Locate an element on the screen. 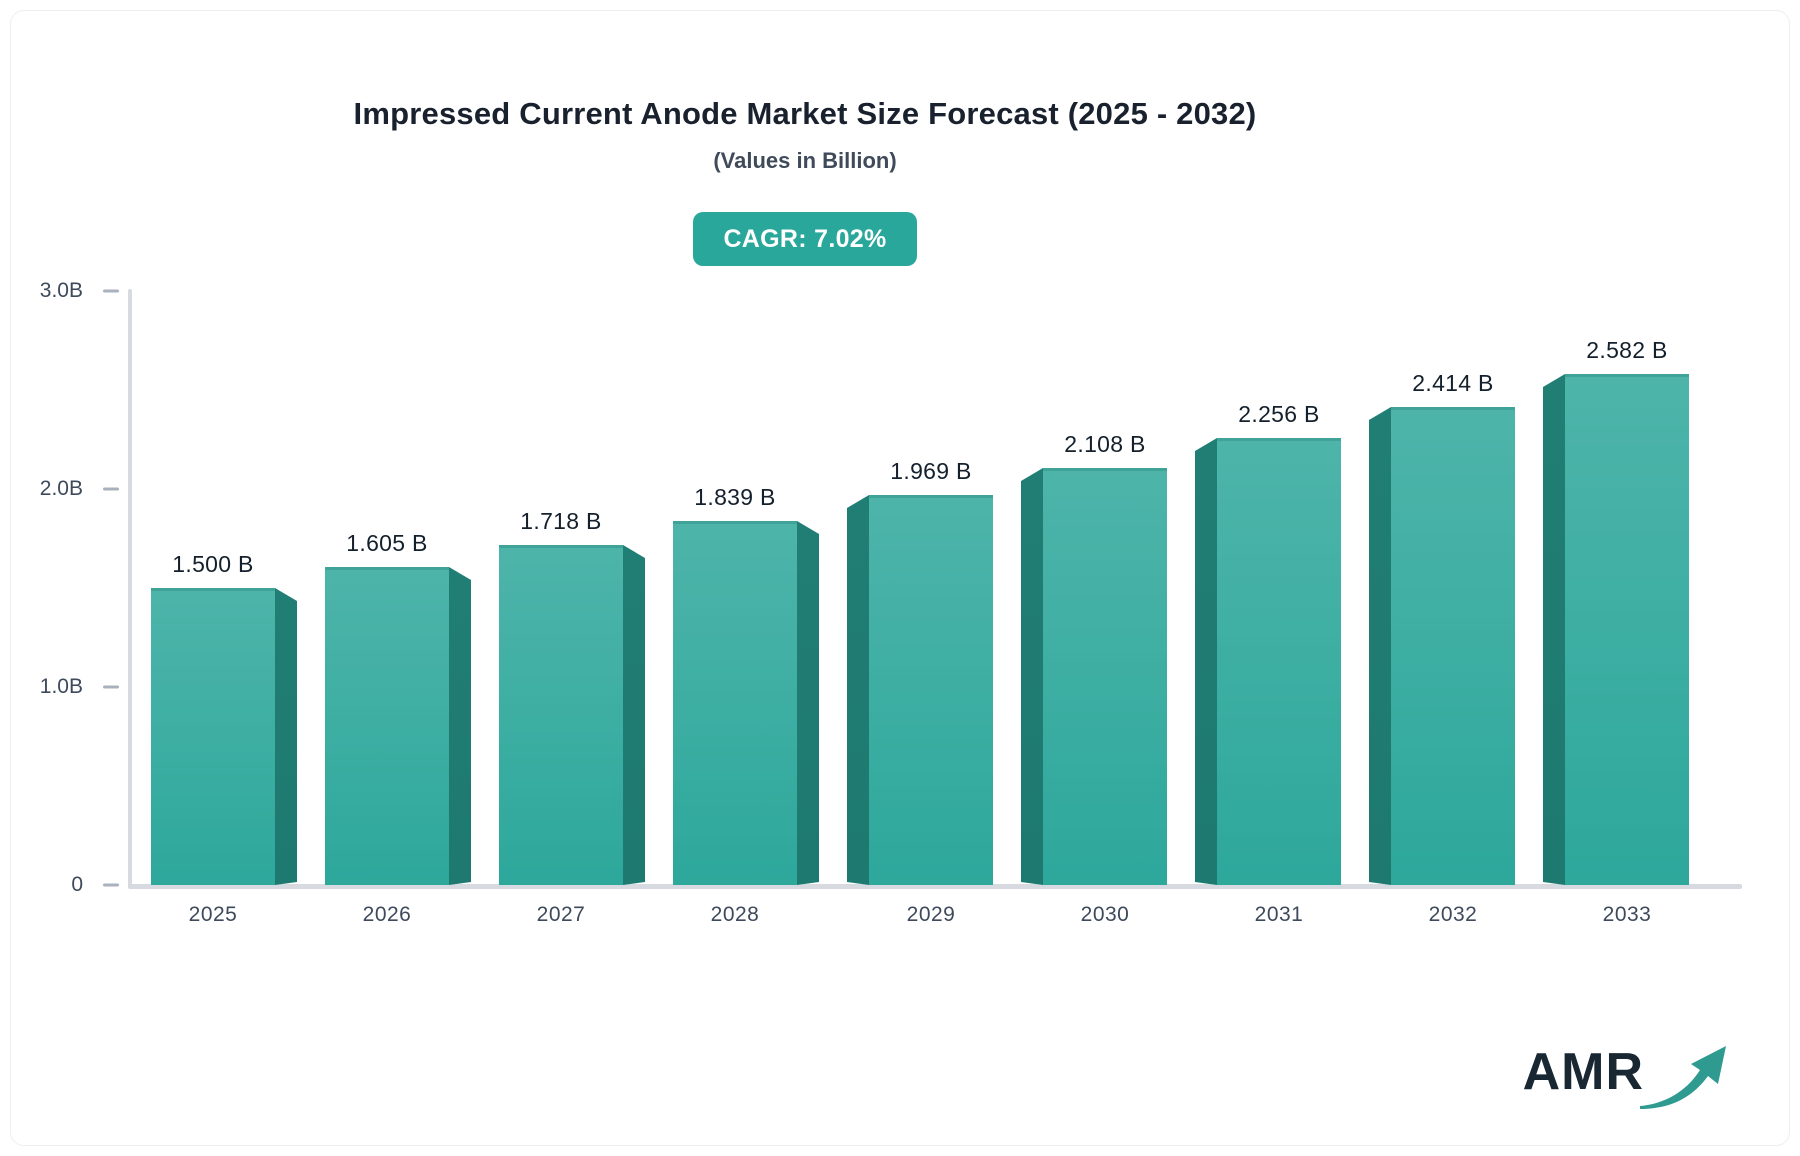 This screenshot has height=1156, width=1800. x-axis-category-label: 2026 is located at coordinates (387, 914).